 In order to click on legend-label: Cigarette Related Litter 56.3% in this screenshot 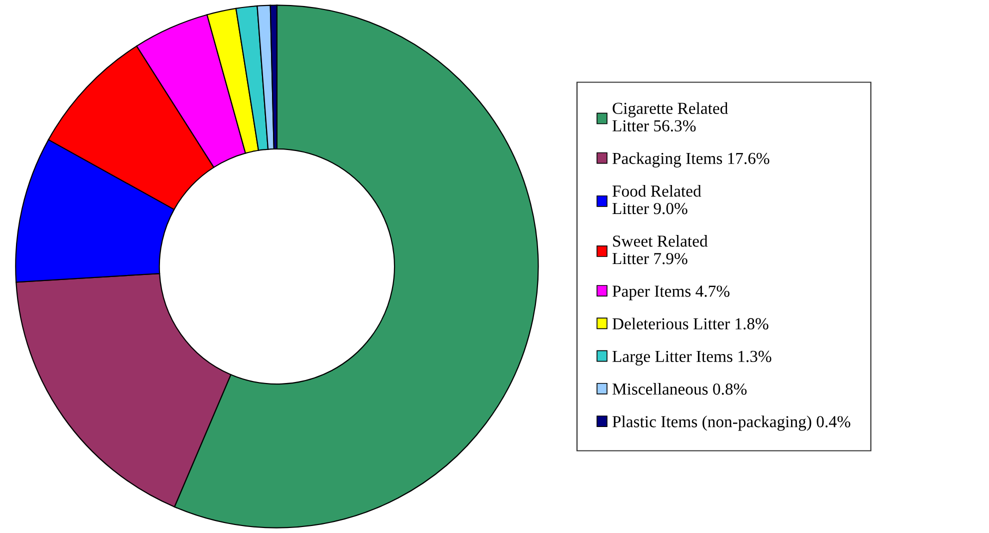, I will do `click(670, 117)`.